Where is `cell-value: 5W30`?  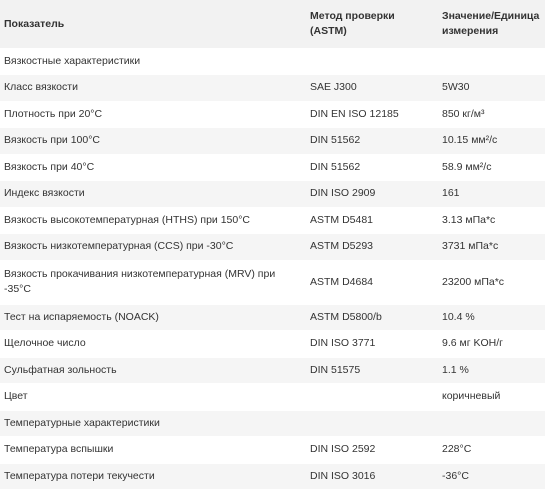 cell-value: 5W30 is located at coordinates (491, 88).